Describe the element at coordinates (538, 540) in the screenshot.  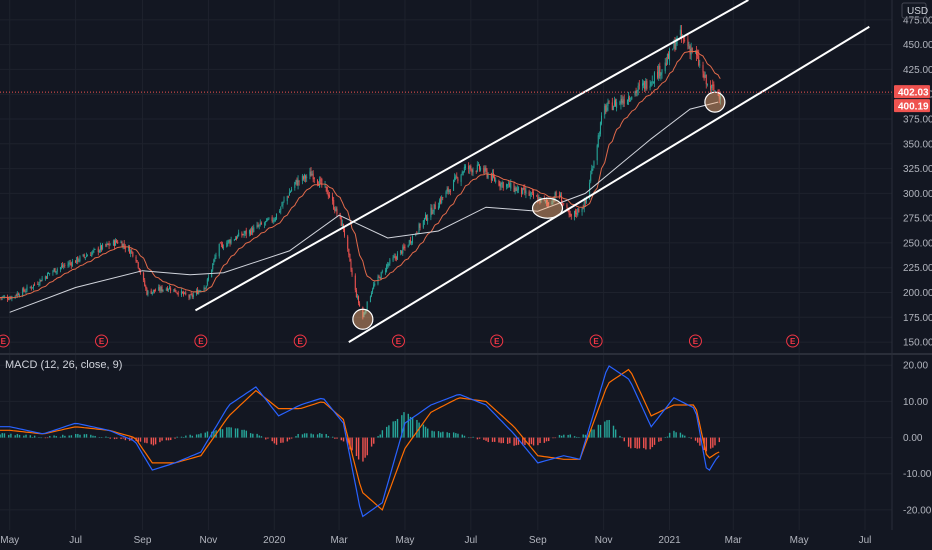
I see `time-tick-label: Sep` at that location.